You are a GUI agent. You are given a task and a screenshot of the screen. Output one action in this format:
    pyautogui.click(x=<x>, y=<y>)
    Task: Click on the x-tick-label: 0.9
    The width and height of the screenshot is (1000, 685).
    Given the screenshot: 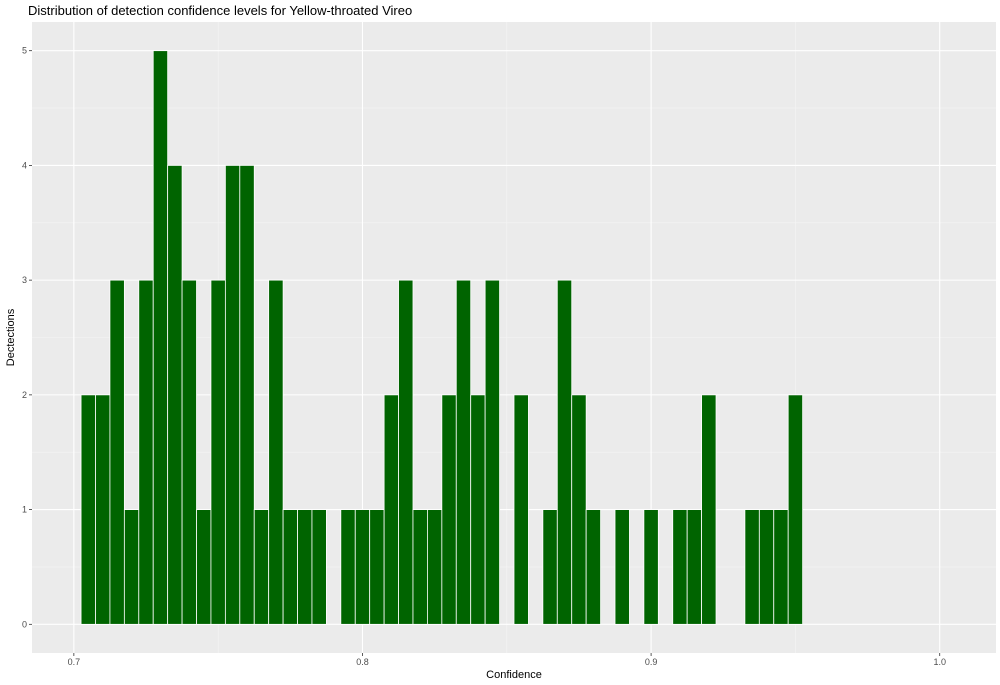 What is the action you would take?
    pyautogui.click(x=651, y=662)
    